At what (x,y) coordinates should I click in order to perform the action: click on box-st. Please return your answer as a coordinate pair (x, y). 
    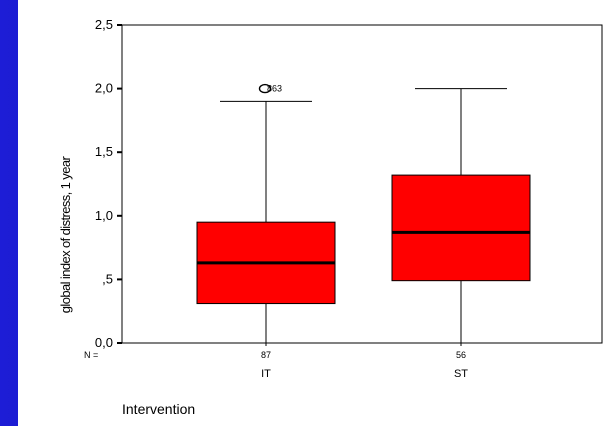
    Looking at the image, I should click on (461, 216).